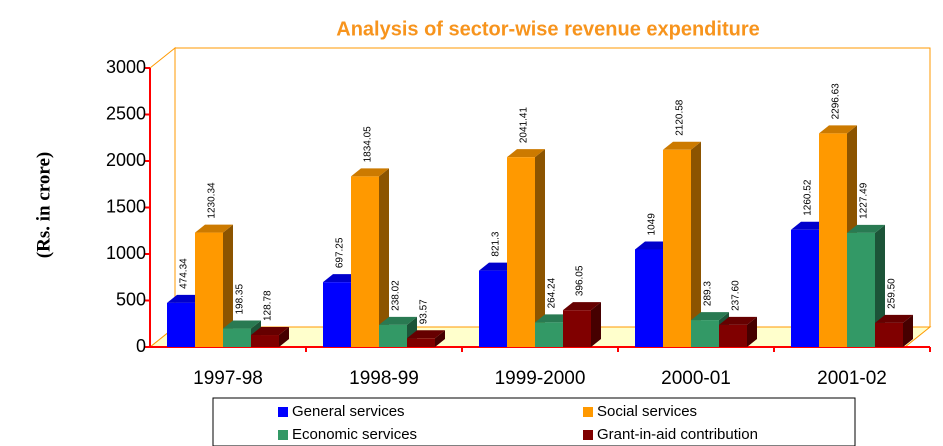 Image resolution: width=943 pixels, height=446 pixels. I want to click on x-tick-label: 1999-2000, so click(540, 378).